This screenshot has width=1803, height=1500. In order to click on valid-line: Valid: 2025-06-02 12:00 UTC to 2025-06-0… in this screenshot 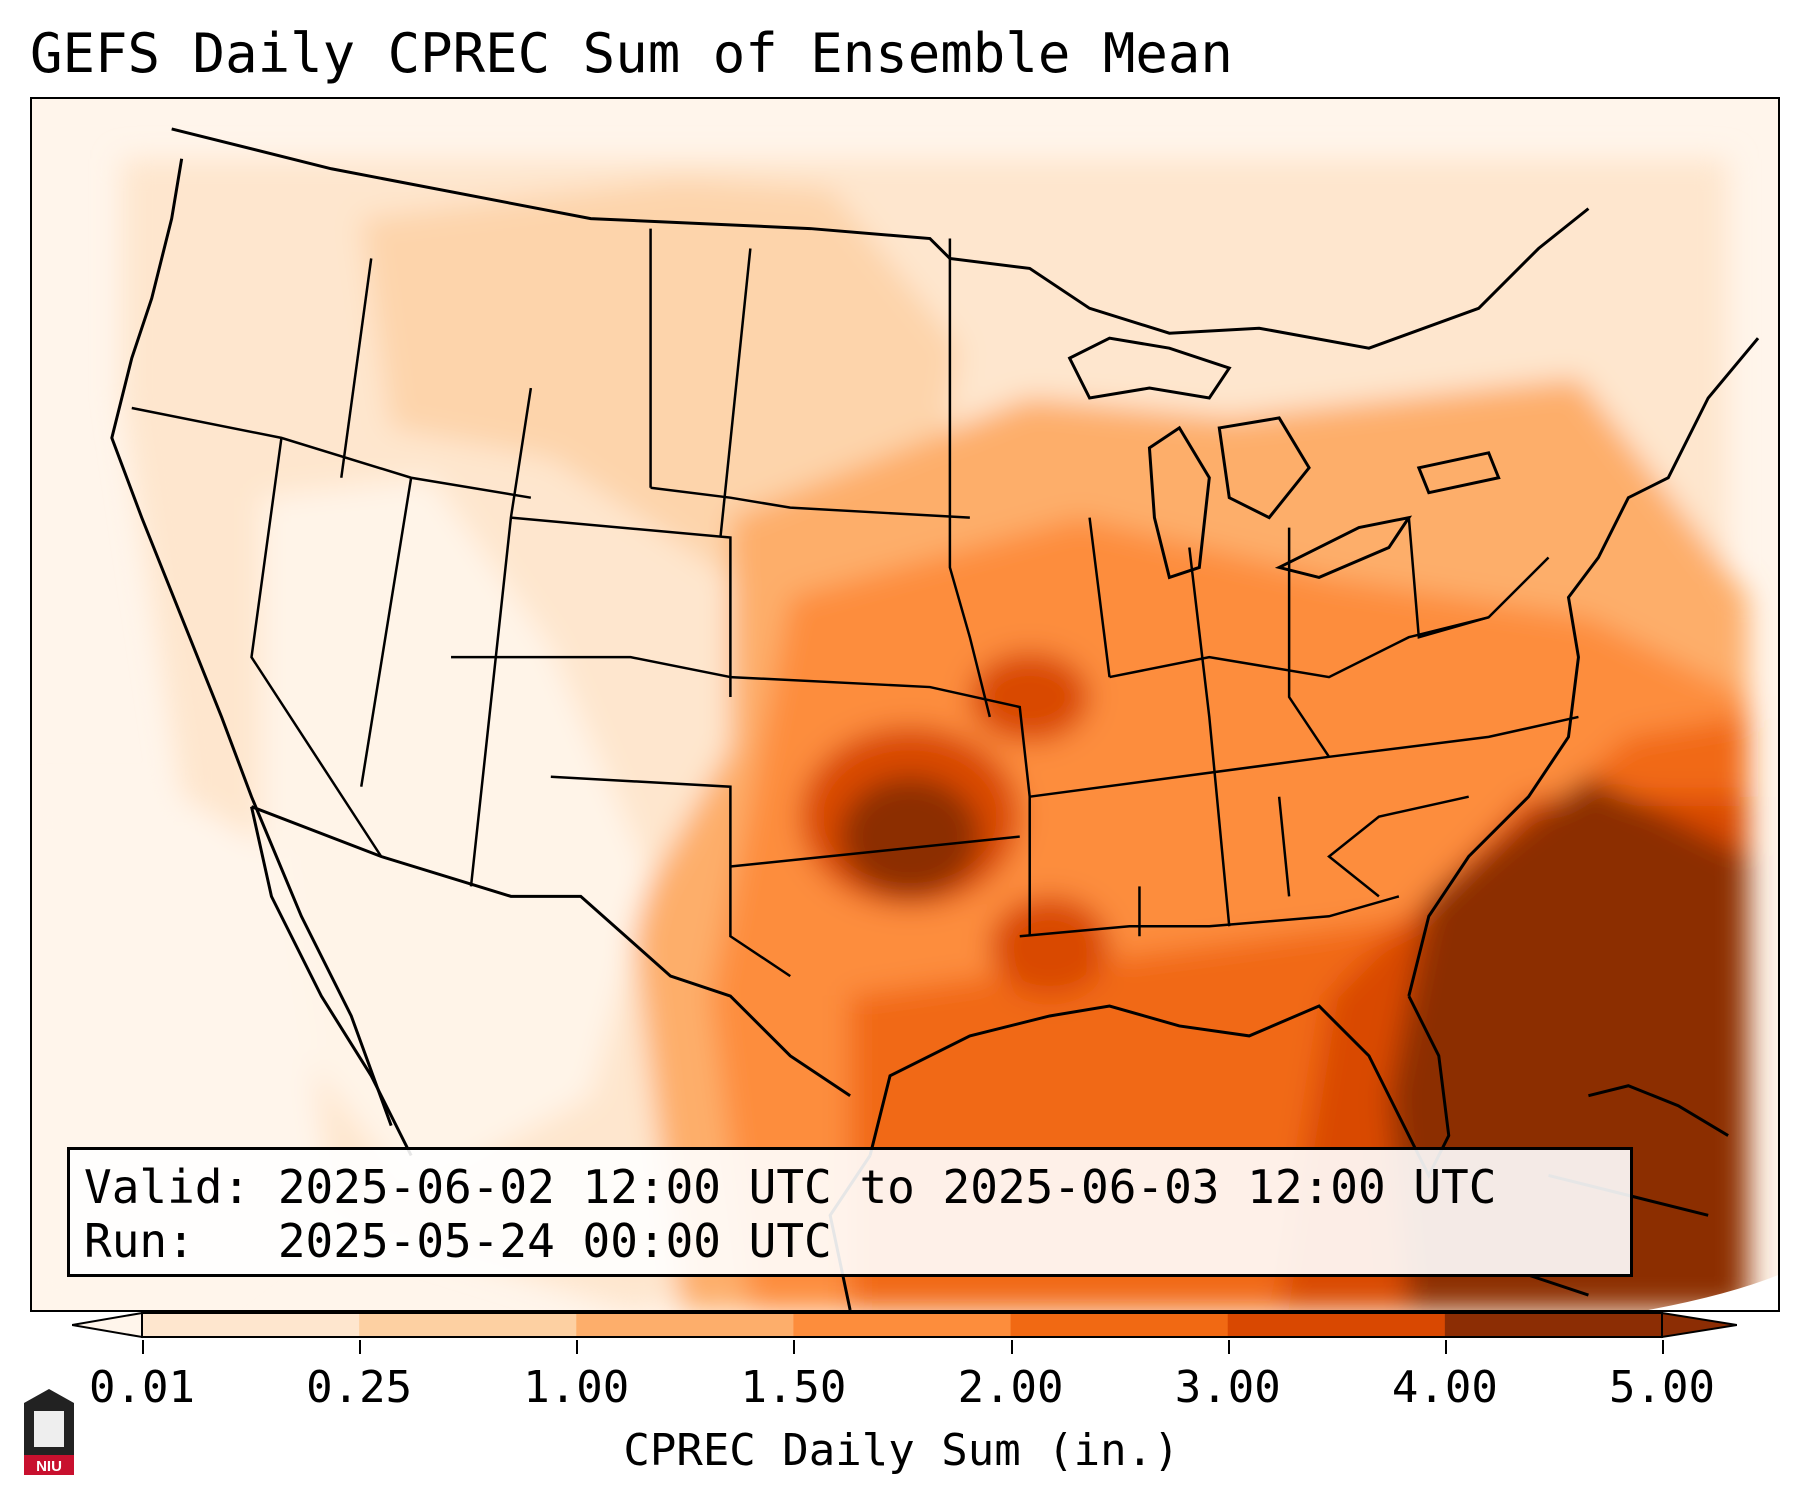, I will do `click(790, 1187)`.